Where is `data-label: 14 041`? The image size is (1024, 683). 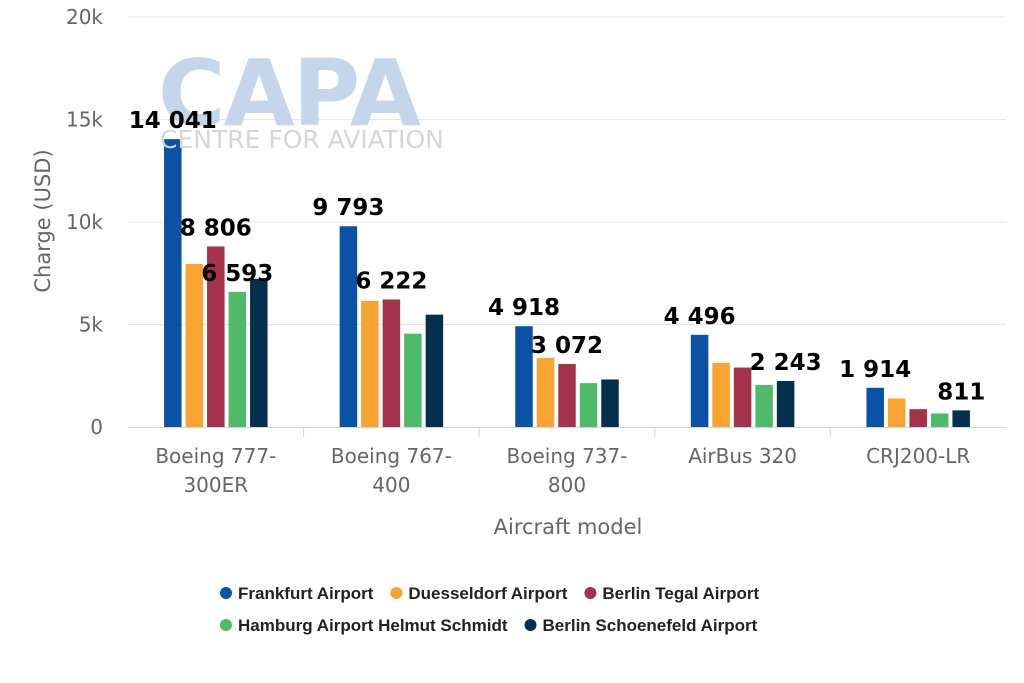 data-label: 14 041 is located at coordinates (173, 121).